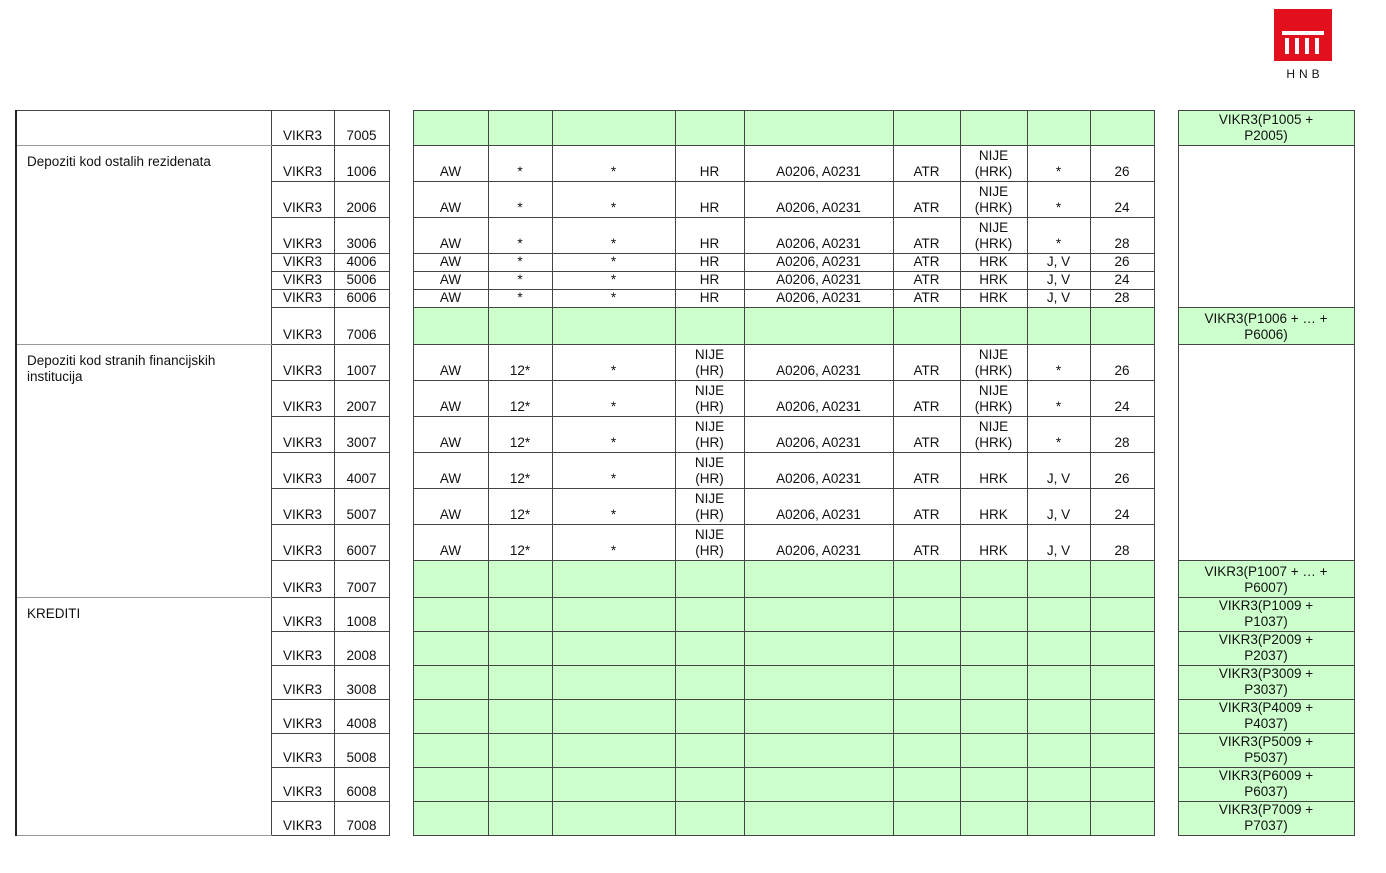 The width and height of the screenshot is (1386, 873). I want to click on position-number: 2006, so click(361, 199).